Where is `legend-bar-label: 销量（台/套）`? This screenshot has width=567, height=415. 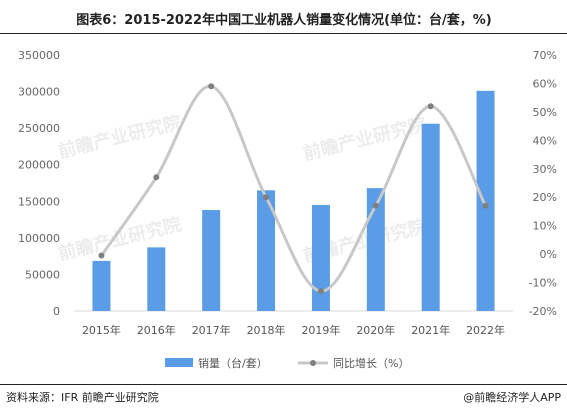
legend-bar-label: 销量（台/套） is located at coordinates (233, 363).